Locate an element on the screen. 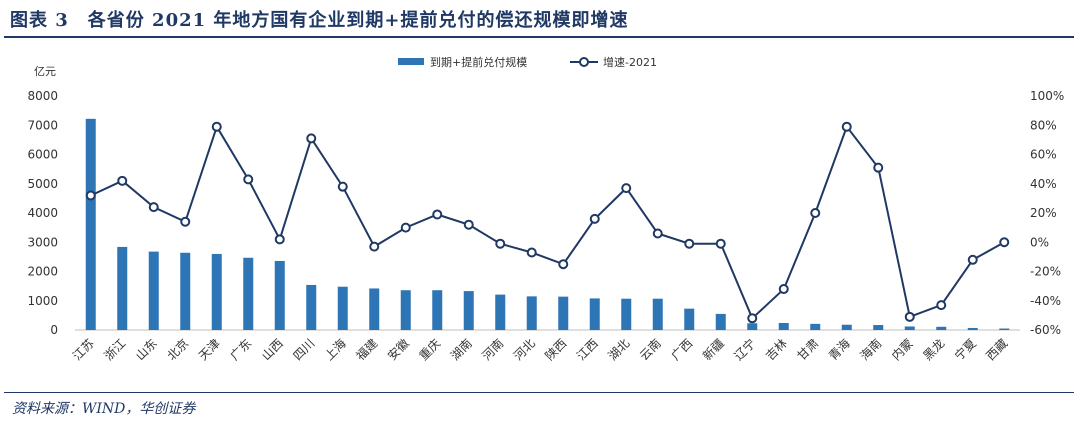  x-tick-label: 湖北 is located at coordinates (619, 350).